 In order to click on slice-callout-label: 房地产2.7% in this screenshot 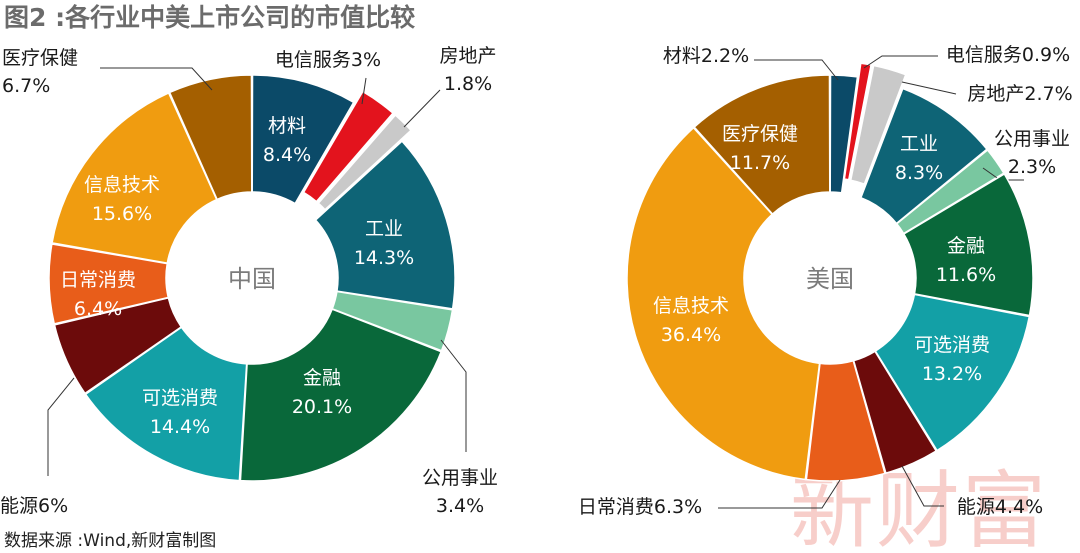, I will do `click(1019, 94)`.